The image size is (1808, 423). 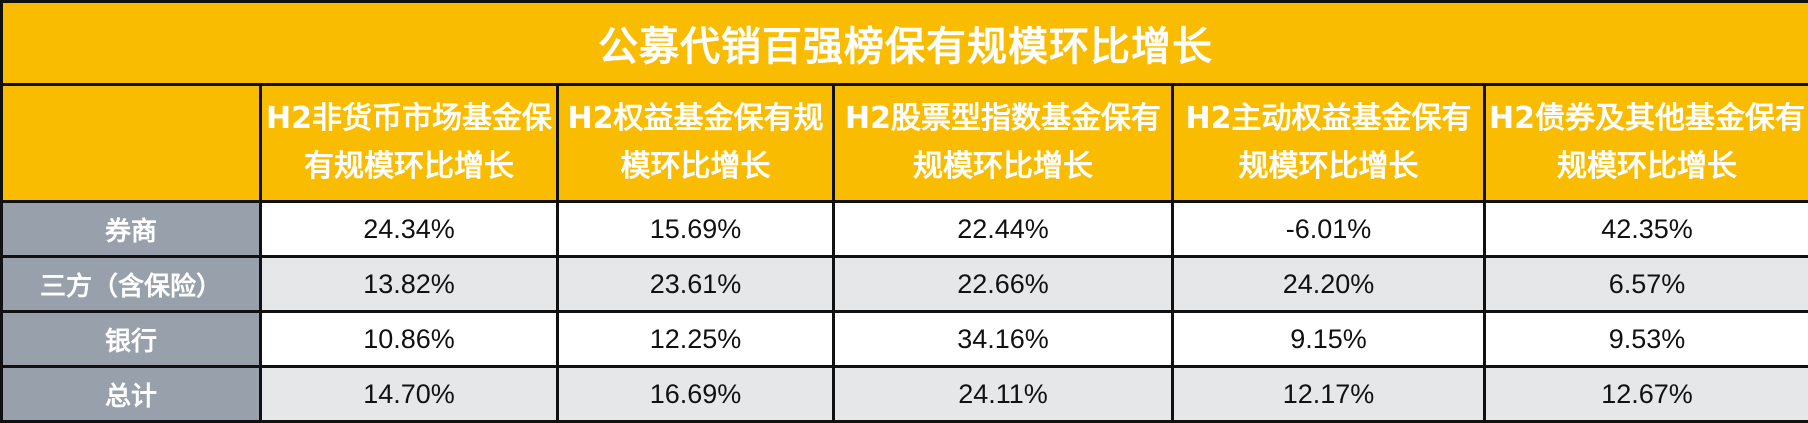 What do you see at coordinates (1003, 143) in the screenshot?
I see `column-header: H2股票型指数基金保有规模环比增长` at bounding box center [1003, 143].